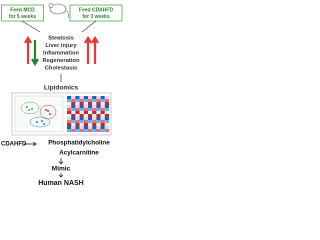  Describe the element at coordinates (39, 114) in the screenshot. I see `pca-plot` at that location.